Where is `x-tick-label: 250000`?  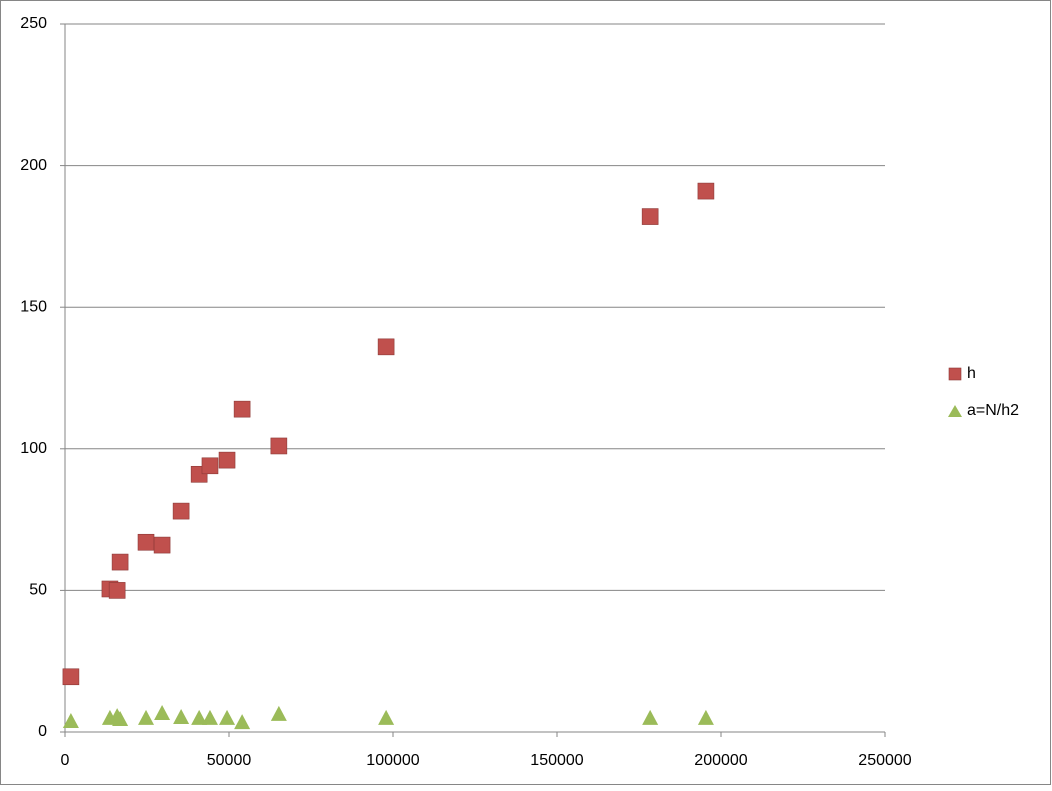
x-tick-label: 250000 is located at coordinates (884, 760).